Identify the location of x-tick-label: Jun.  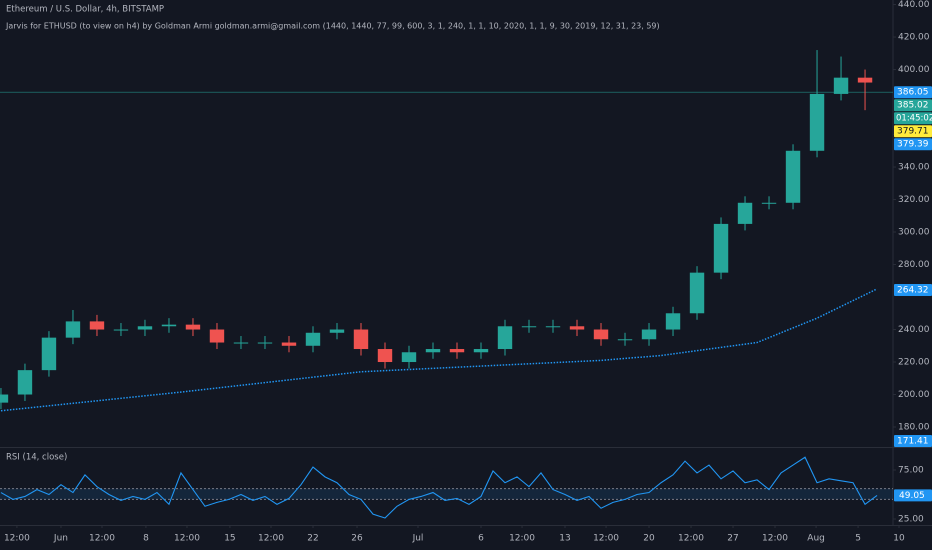
(60, 539).